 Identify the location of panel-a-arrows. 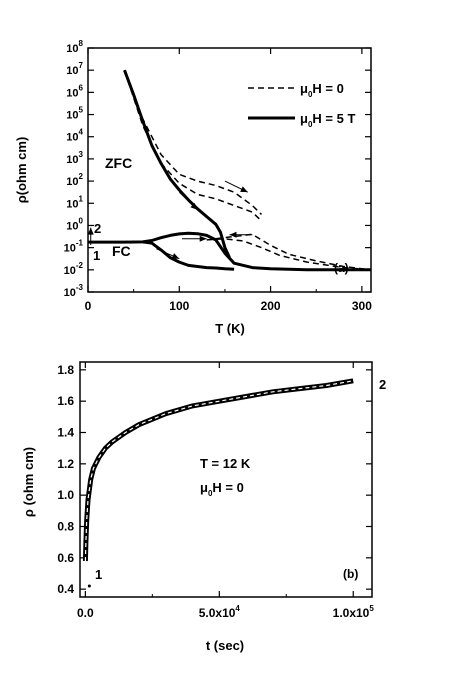
(170, 220).